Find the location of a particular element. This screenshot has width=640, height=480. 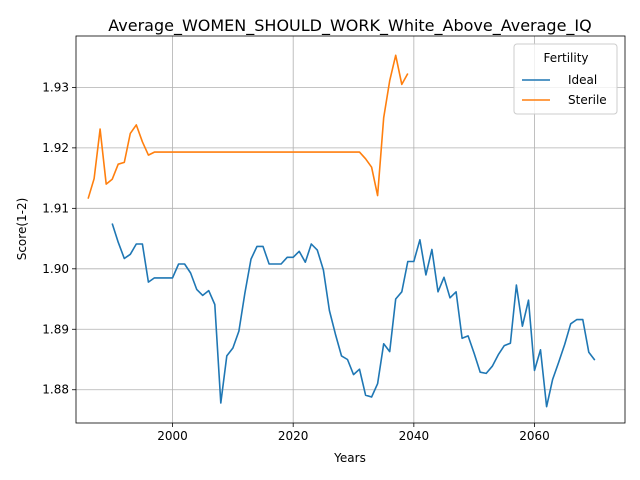

x-axis-label: Years is located at coordinates (349, 458).